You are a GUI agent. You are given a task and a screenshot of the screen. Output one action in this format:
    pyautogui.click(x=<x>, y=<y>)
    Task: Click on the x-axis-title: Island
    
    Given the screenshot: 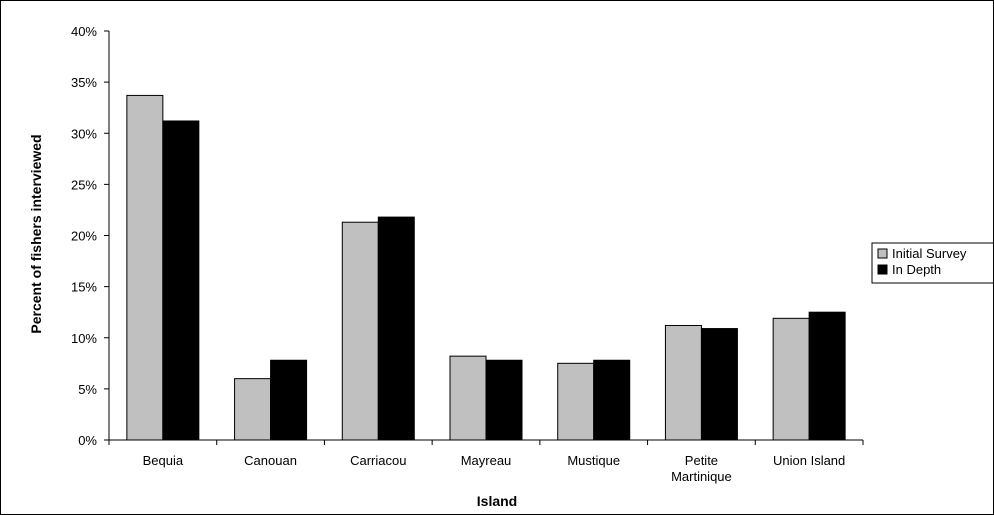 What is the action you would take?
    pyautogui.click(x=497, y=501)
    